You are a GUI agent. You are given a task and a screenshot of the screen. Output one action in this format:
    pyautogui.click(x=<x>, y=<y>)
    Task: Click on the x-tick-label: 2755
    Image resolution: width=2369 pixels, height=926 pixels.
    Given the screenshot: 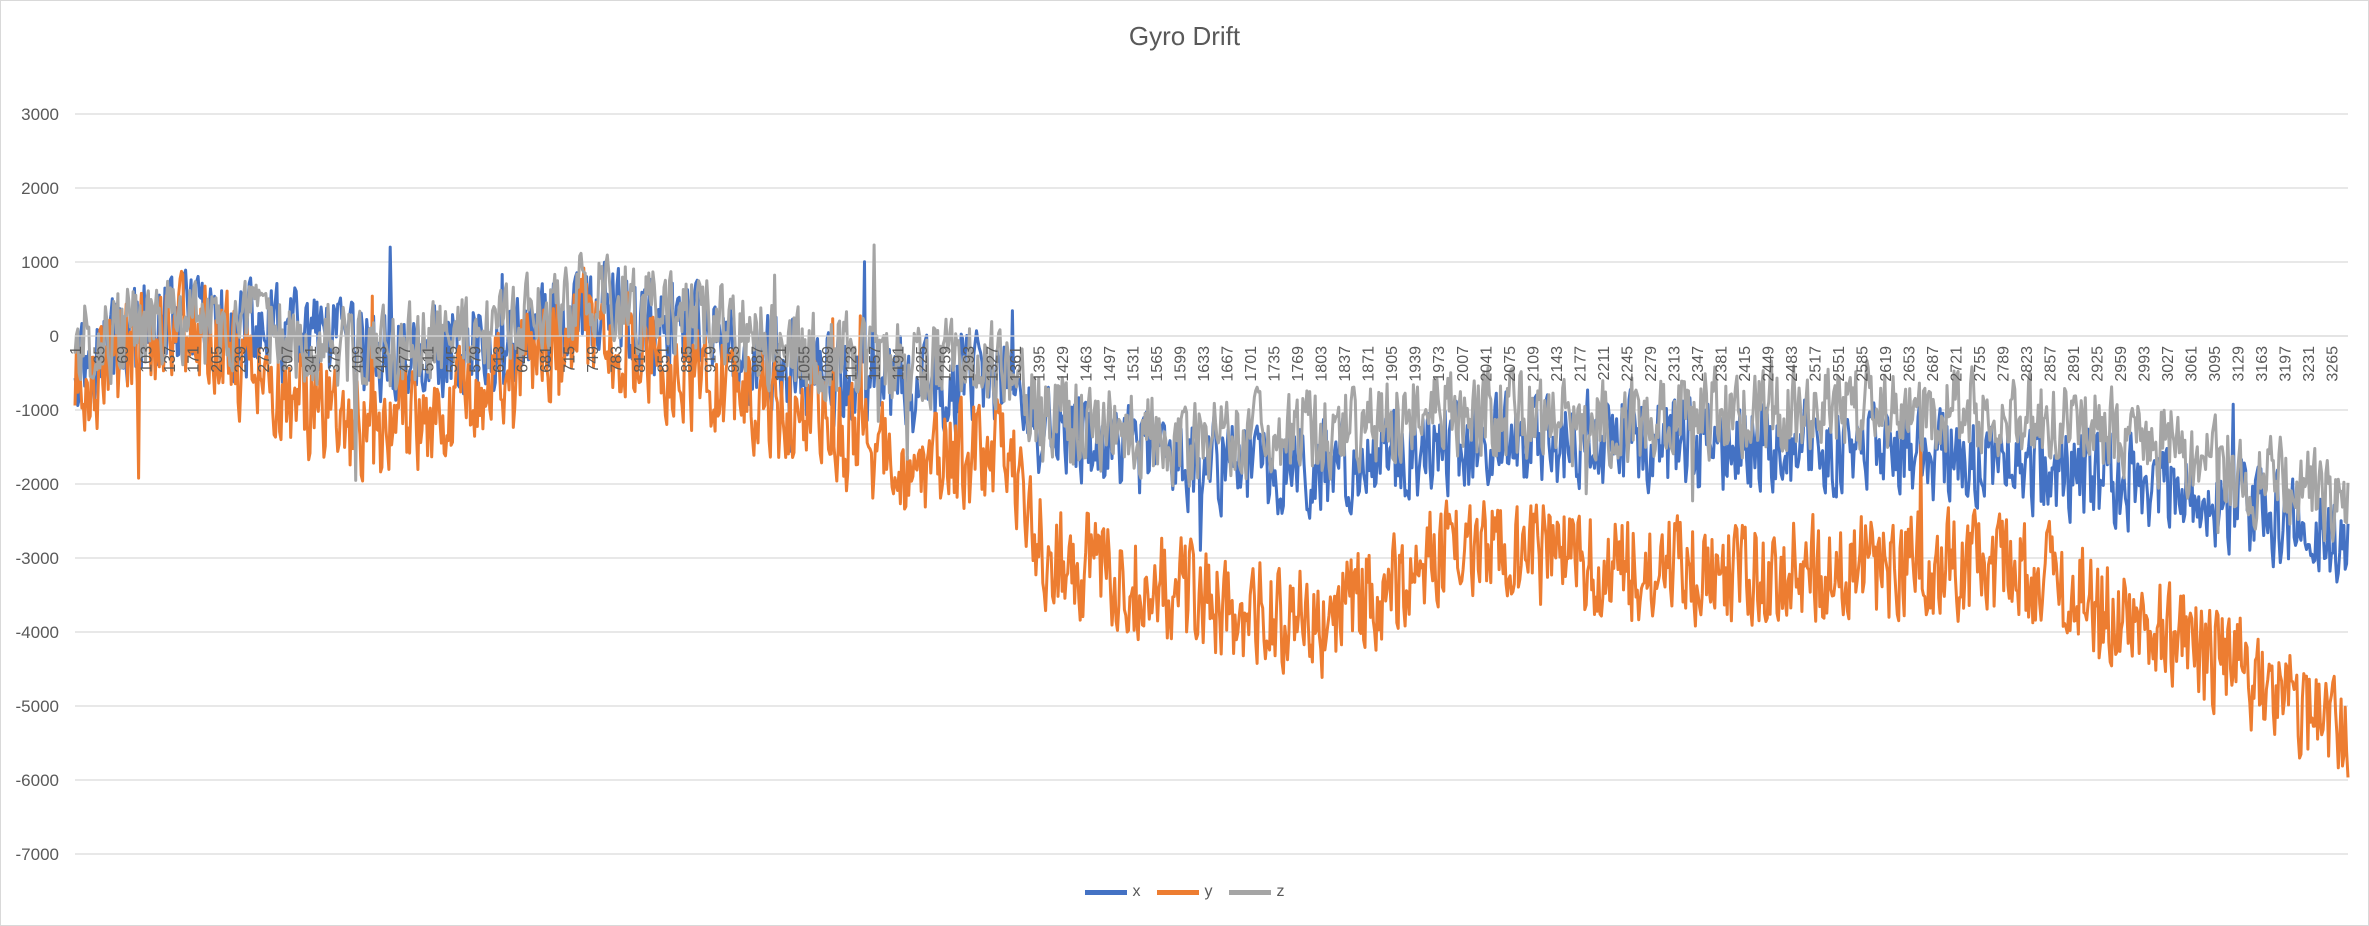 What is the action you would take?
    pyautogui.click(x=1980, y=364)
    